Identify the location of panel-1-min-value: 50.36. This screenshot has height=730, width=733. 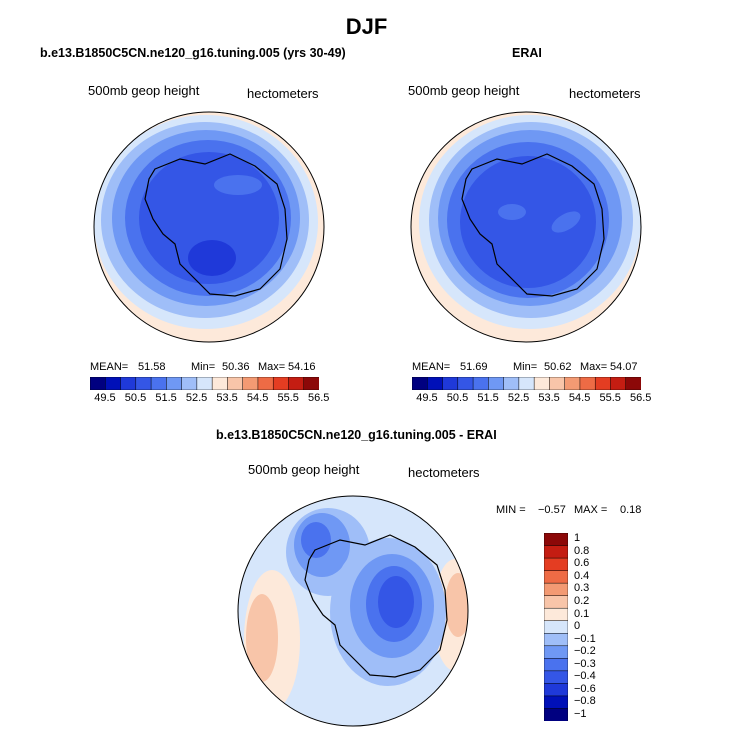
(236, 367).